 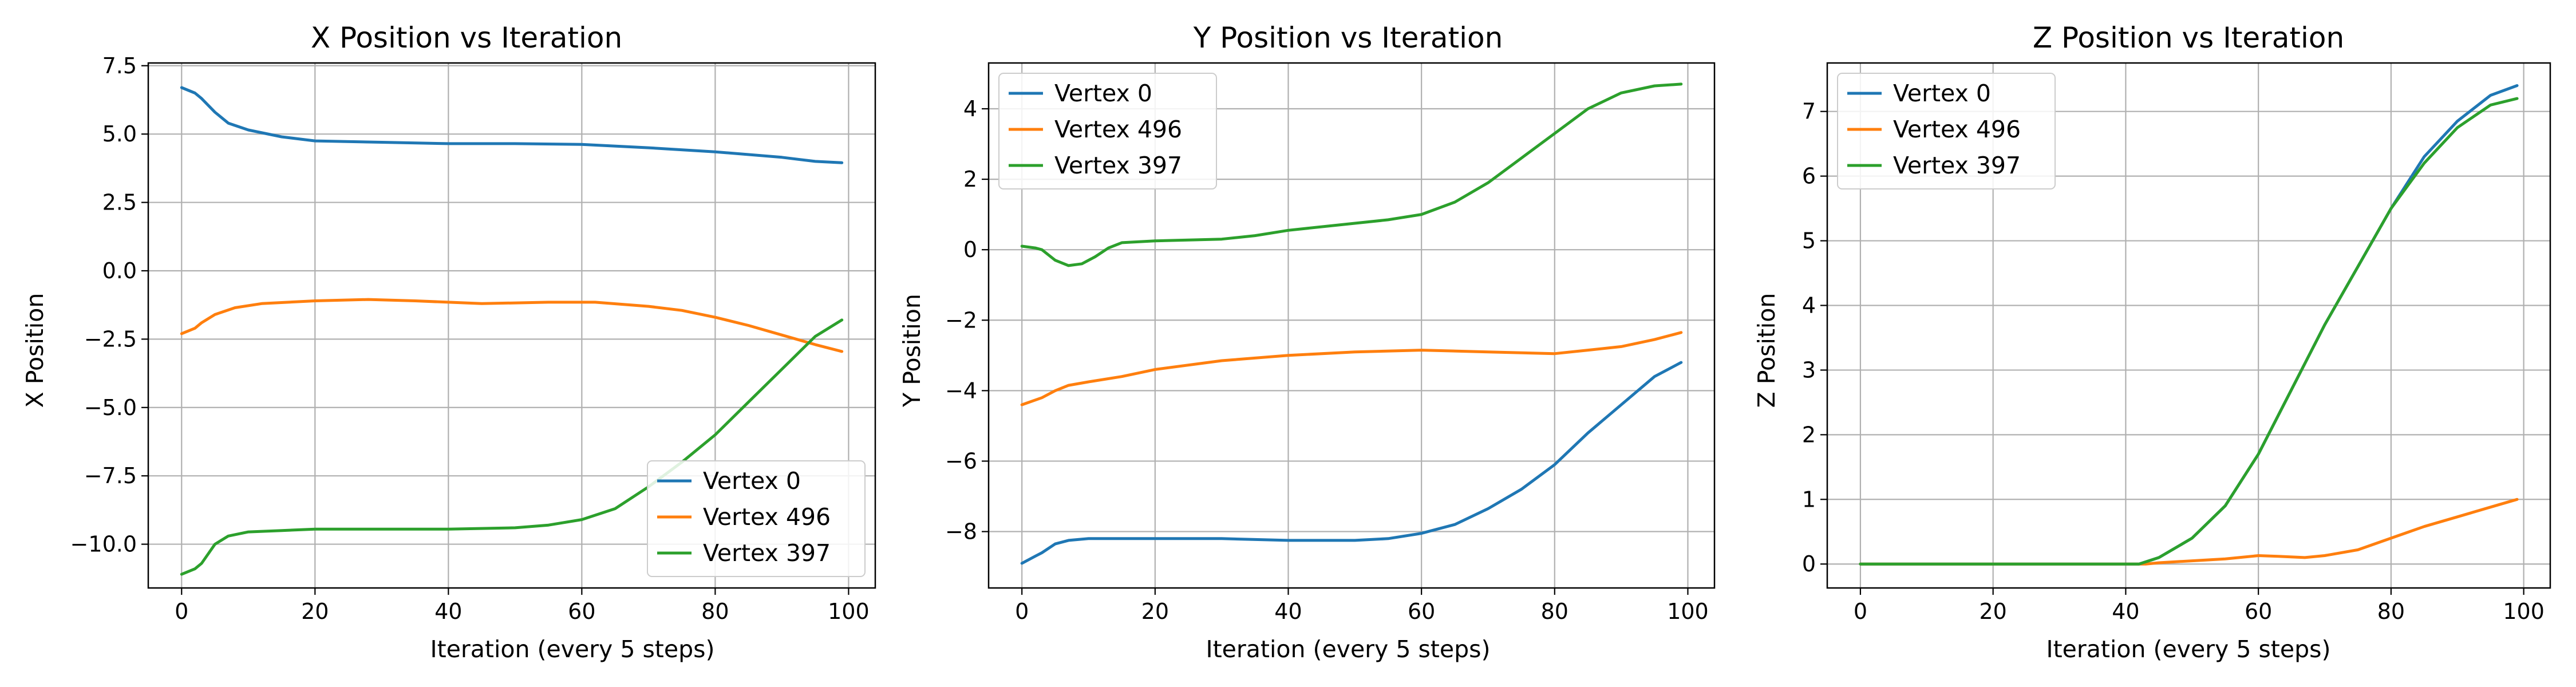 What do you see at coordinates (119, 65) in the screenshot?
I see `y-tick-label: 7.5` at bounding box center [119, 65].